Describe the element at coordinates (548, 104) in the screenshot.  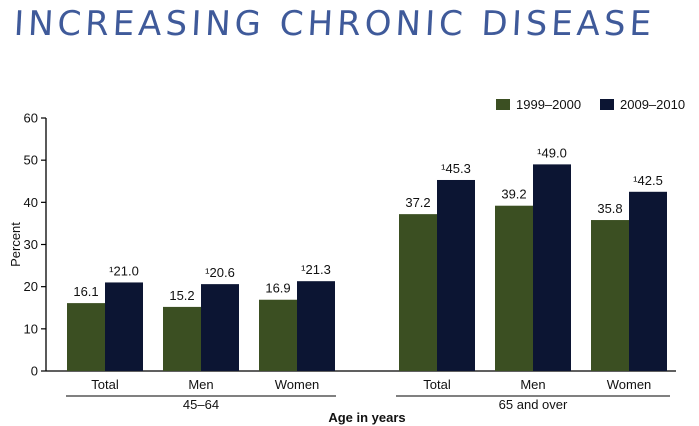
I see `legend-label: 1999–2000` at that location.